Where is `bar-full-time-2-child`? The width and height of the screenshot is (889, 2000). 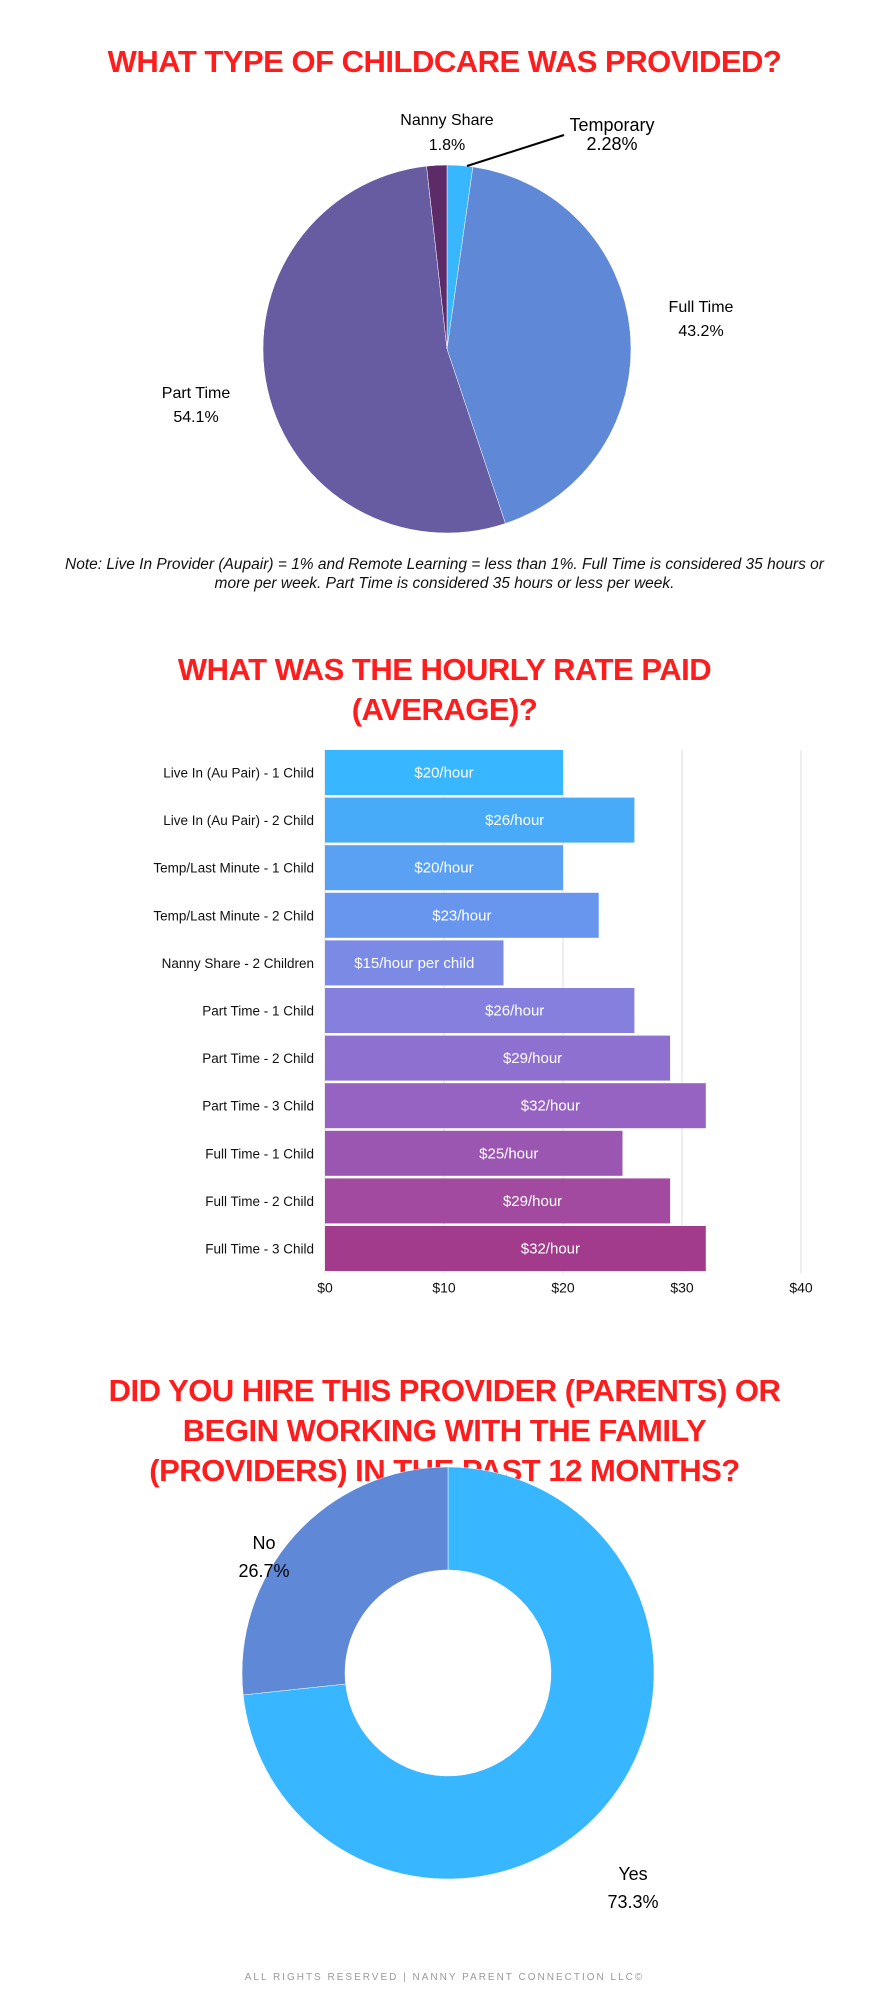 bar-full-time-2-child is located at coordinates (498, 1201).